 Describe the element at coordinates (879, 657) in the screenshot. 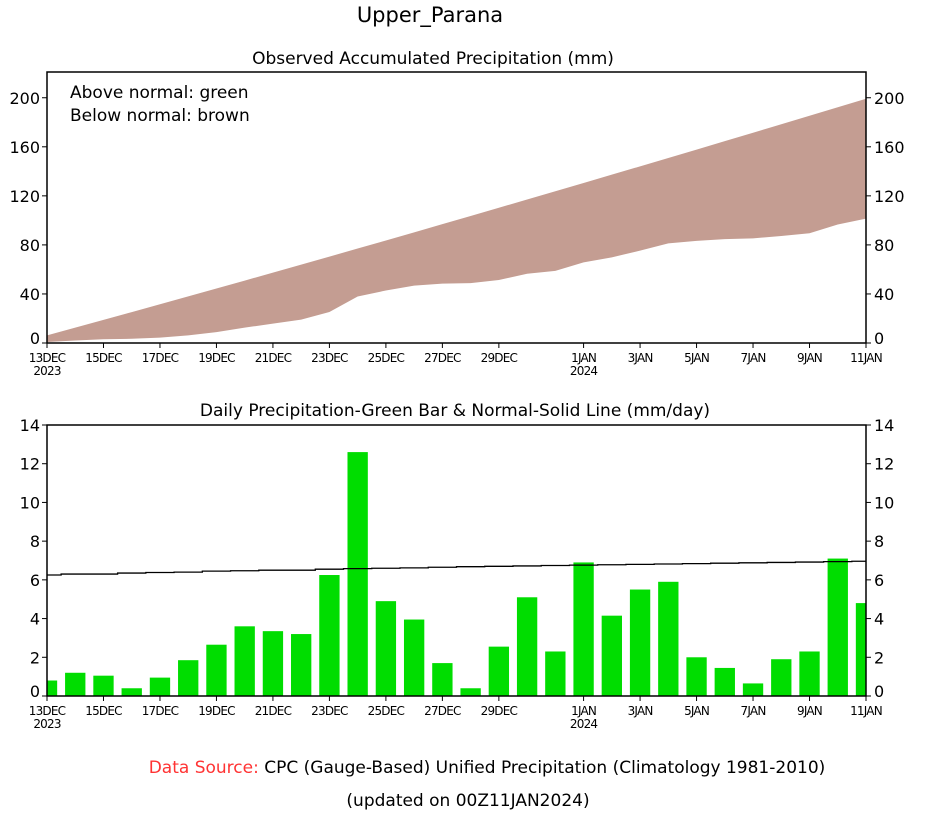

I see `bottom-ytick-label-right: 2` at that location.